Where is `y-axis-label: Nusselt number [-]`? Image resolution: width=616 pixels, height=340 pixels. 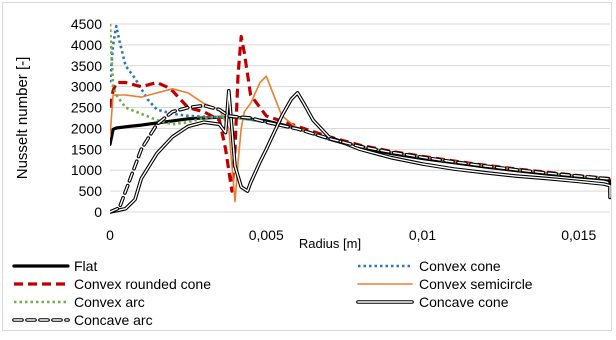
y-axis-label: Nusselt number [-] is located at coordinates (22, 118).